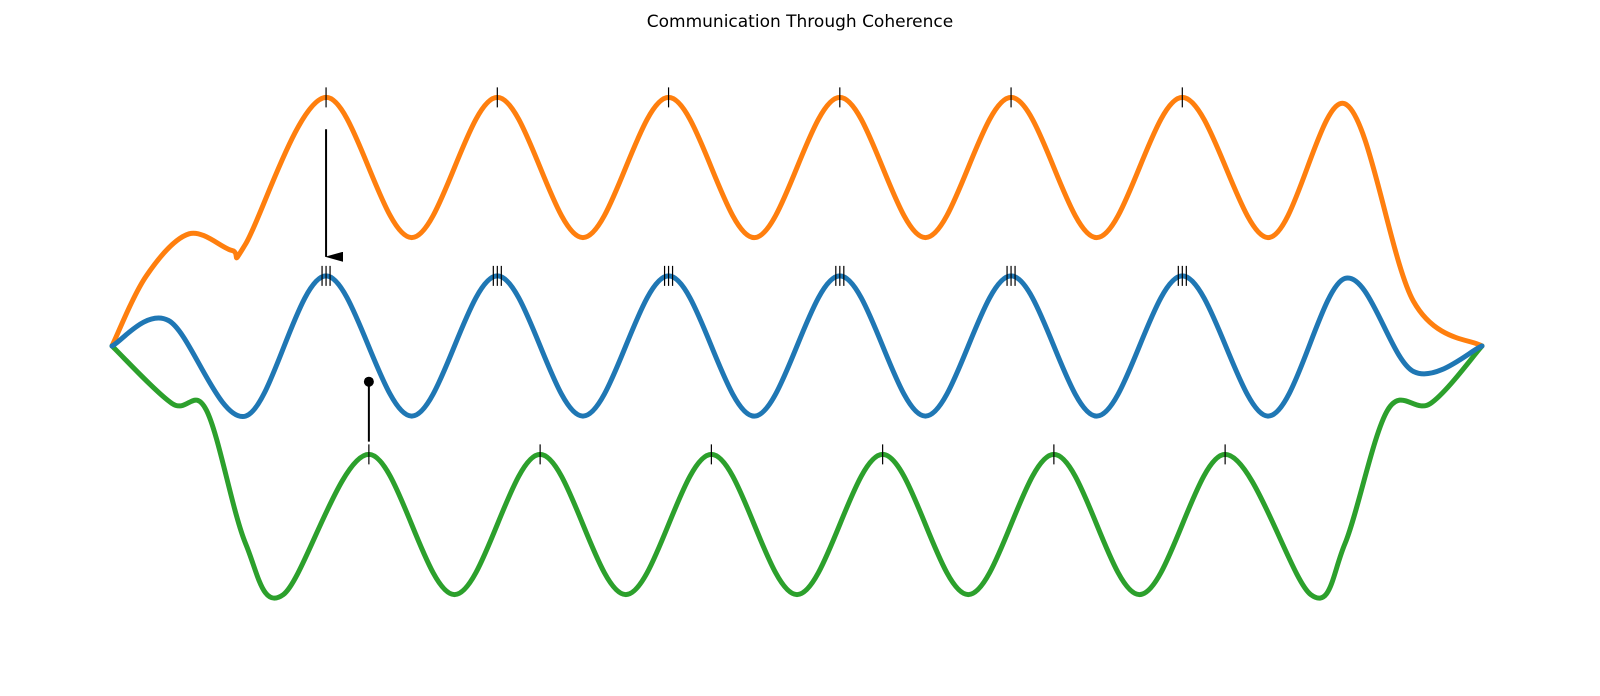 Image resolution: width=1600 pixels, height=696 pixels. Describe the element at coordinates (800, 22) in the screenshot. I see `chart-title: Communication Through Coherence` at that location.